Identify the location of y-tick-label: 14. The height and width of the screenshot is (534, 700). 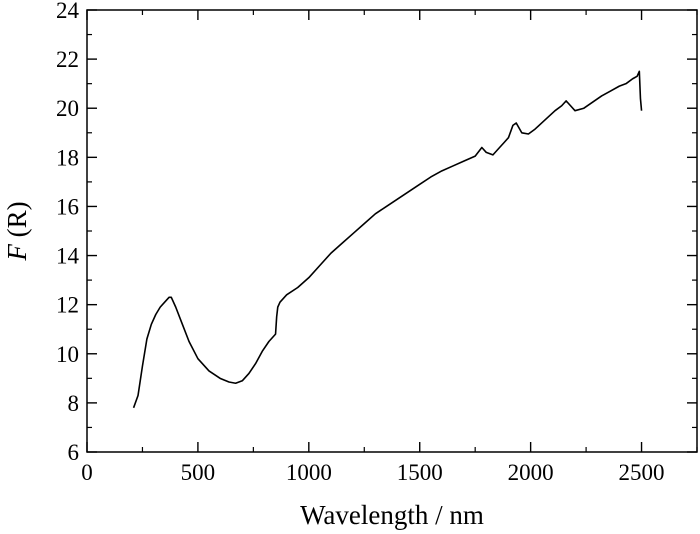
(68, 256).